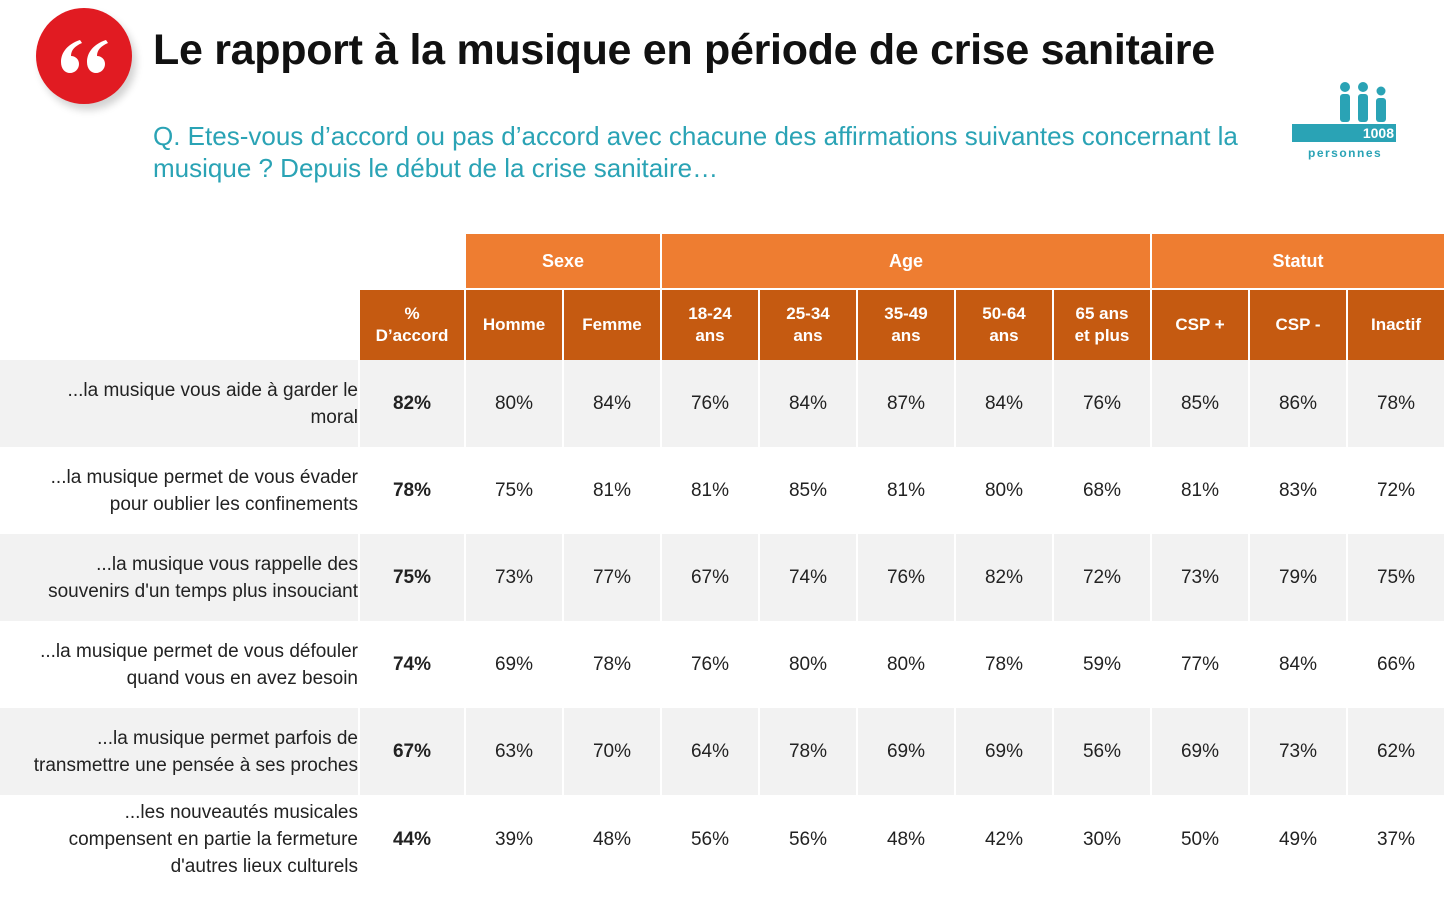 This screenshot has height=913, width=1446. I want to click on value-cell: 68%, so click(1101, 490).